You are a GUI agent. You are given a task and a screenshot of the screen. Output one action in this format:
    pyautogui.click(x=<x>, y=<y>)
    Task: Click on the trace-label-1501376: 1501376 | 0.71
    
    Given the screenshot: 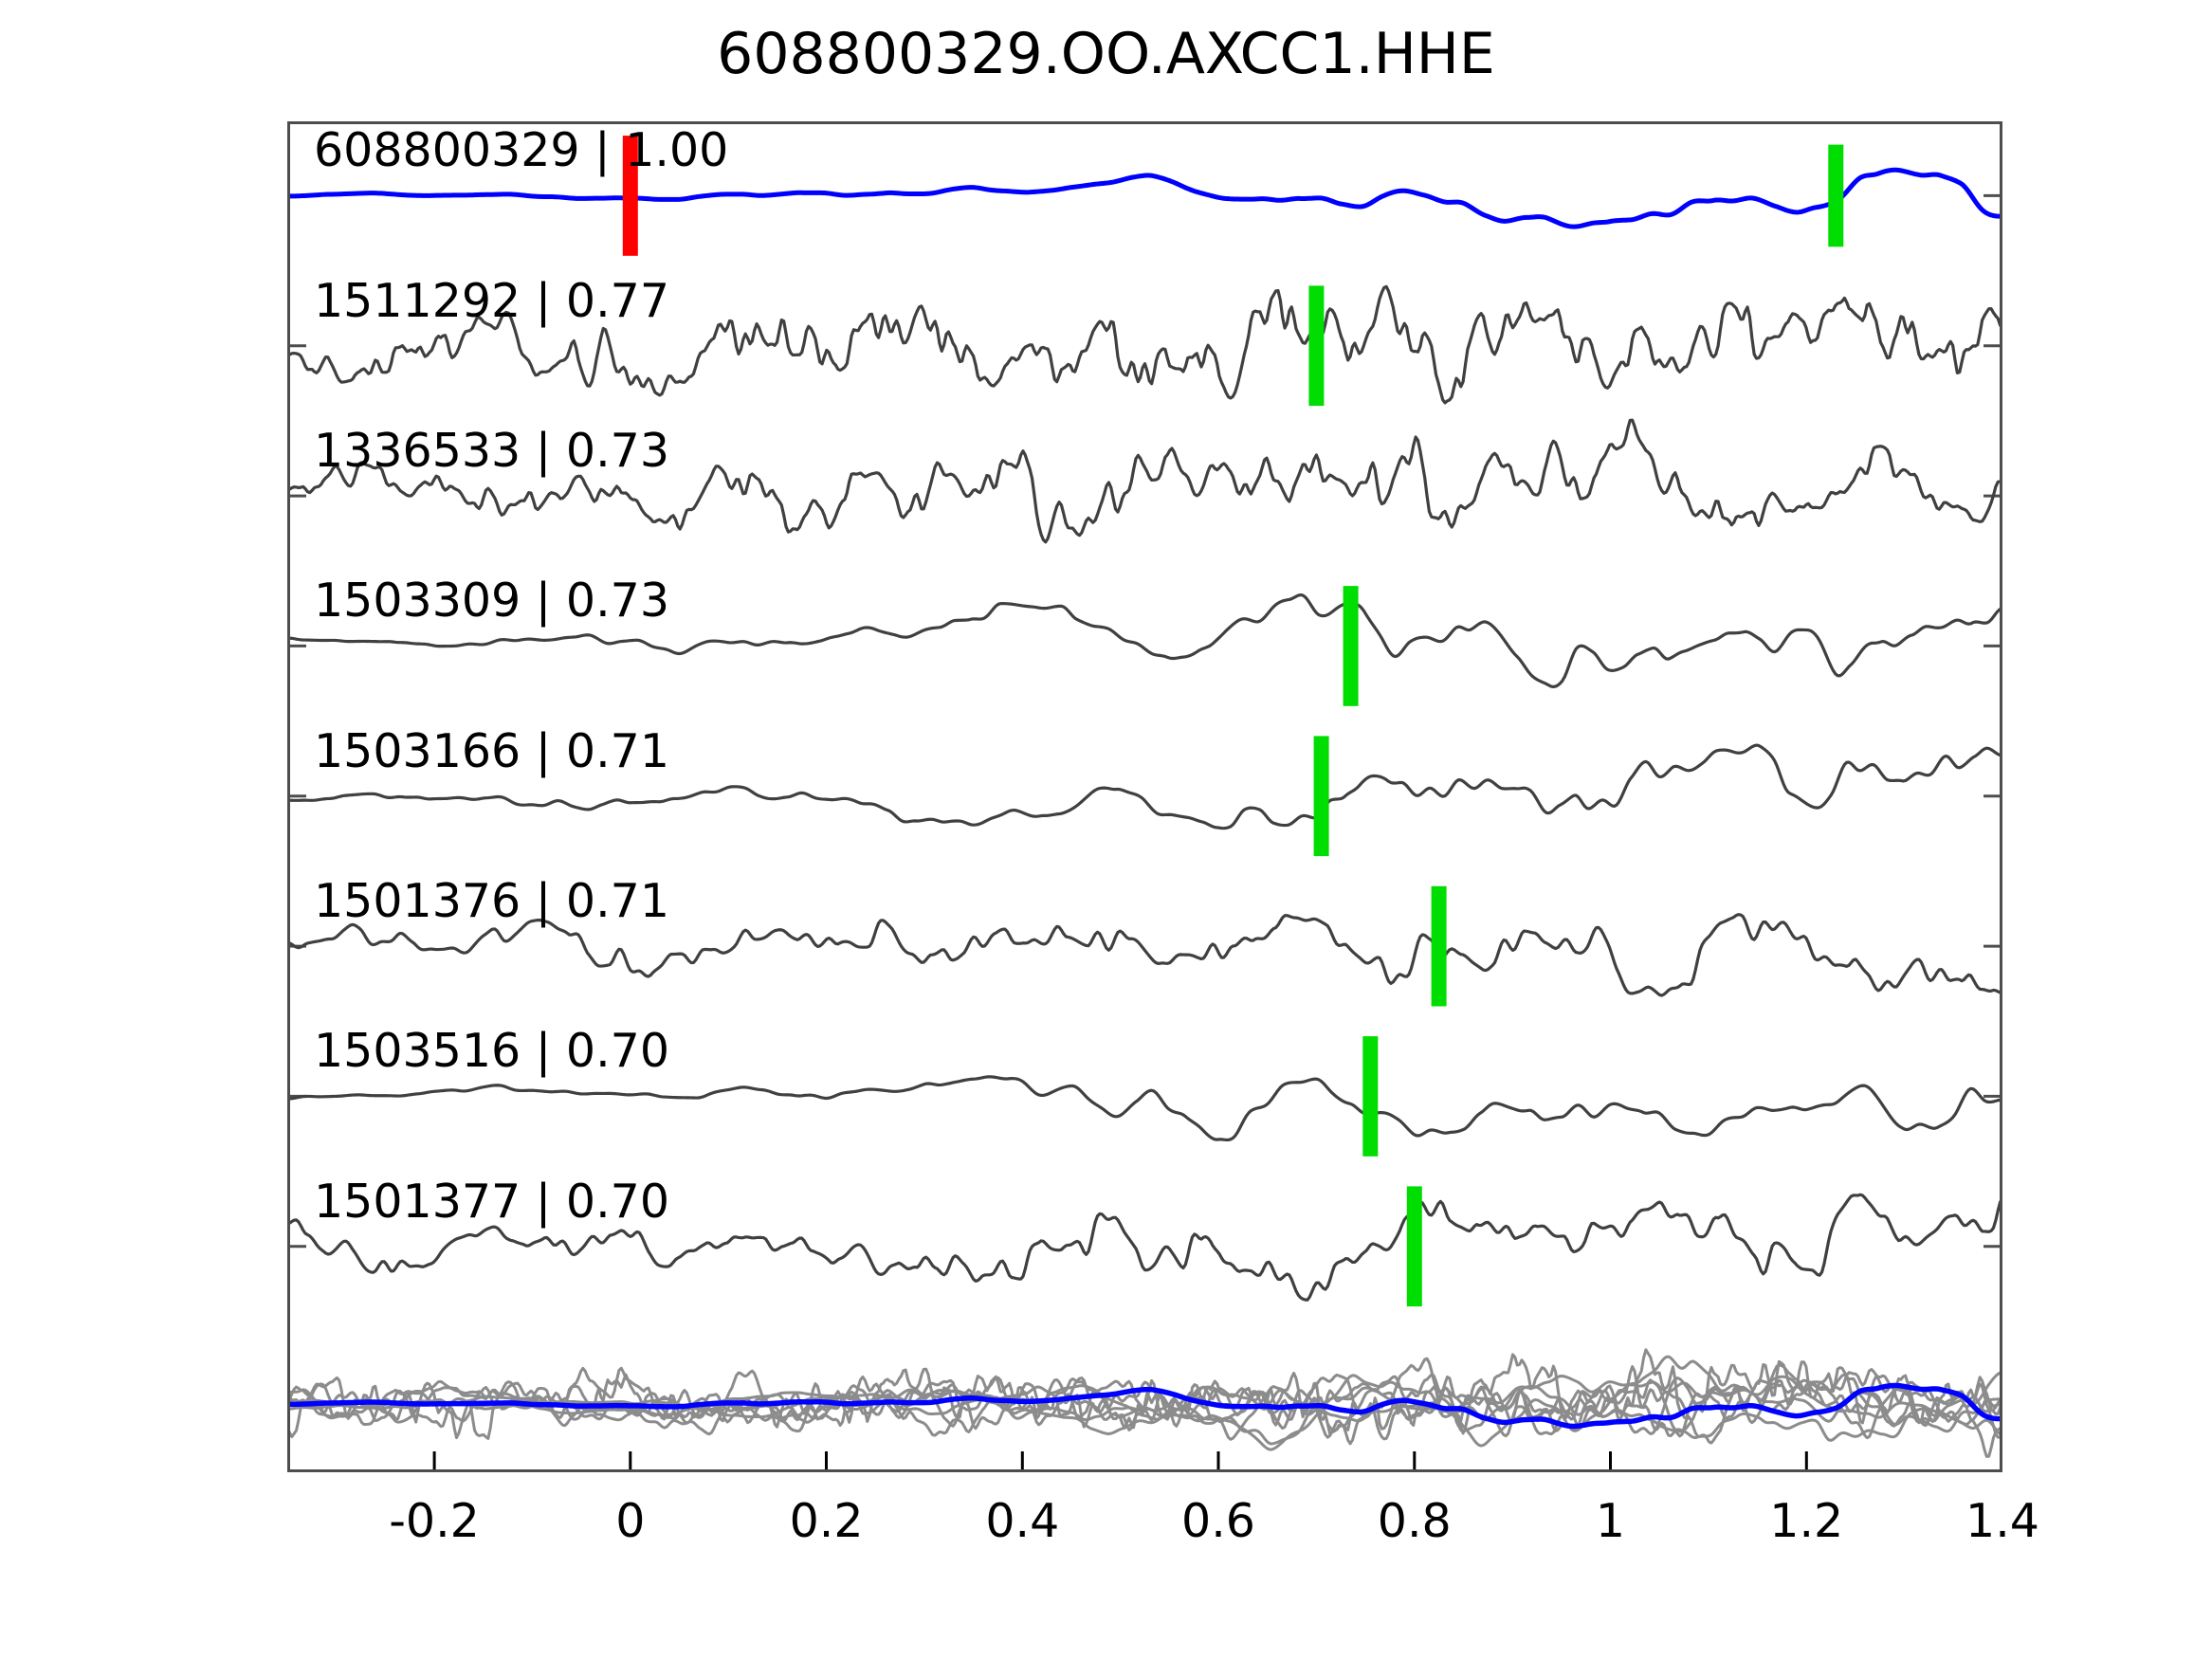 What is the action you would take?
    pyautogui.click(x=491, y=901)
    